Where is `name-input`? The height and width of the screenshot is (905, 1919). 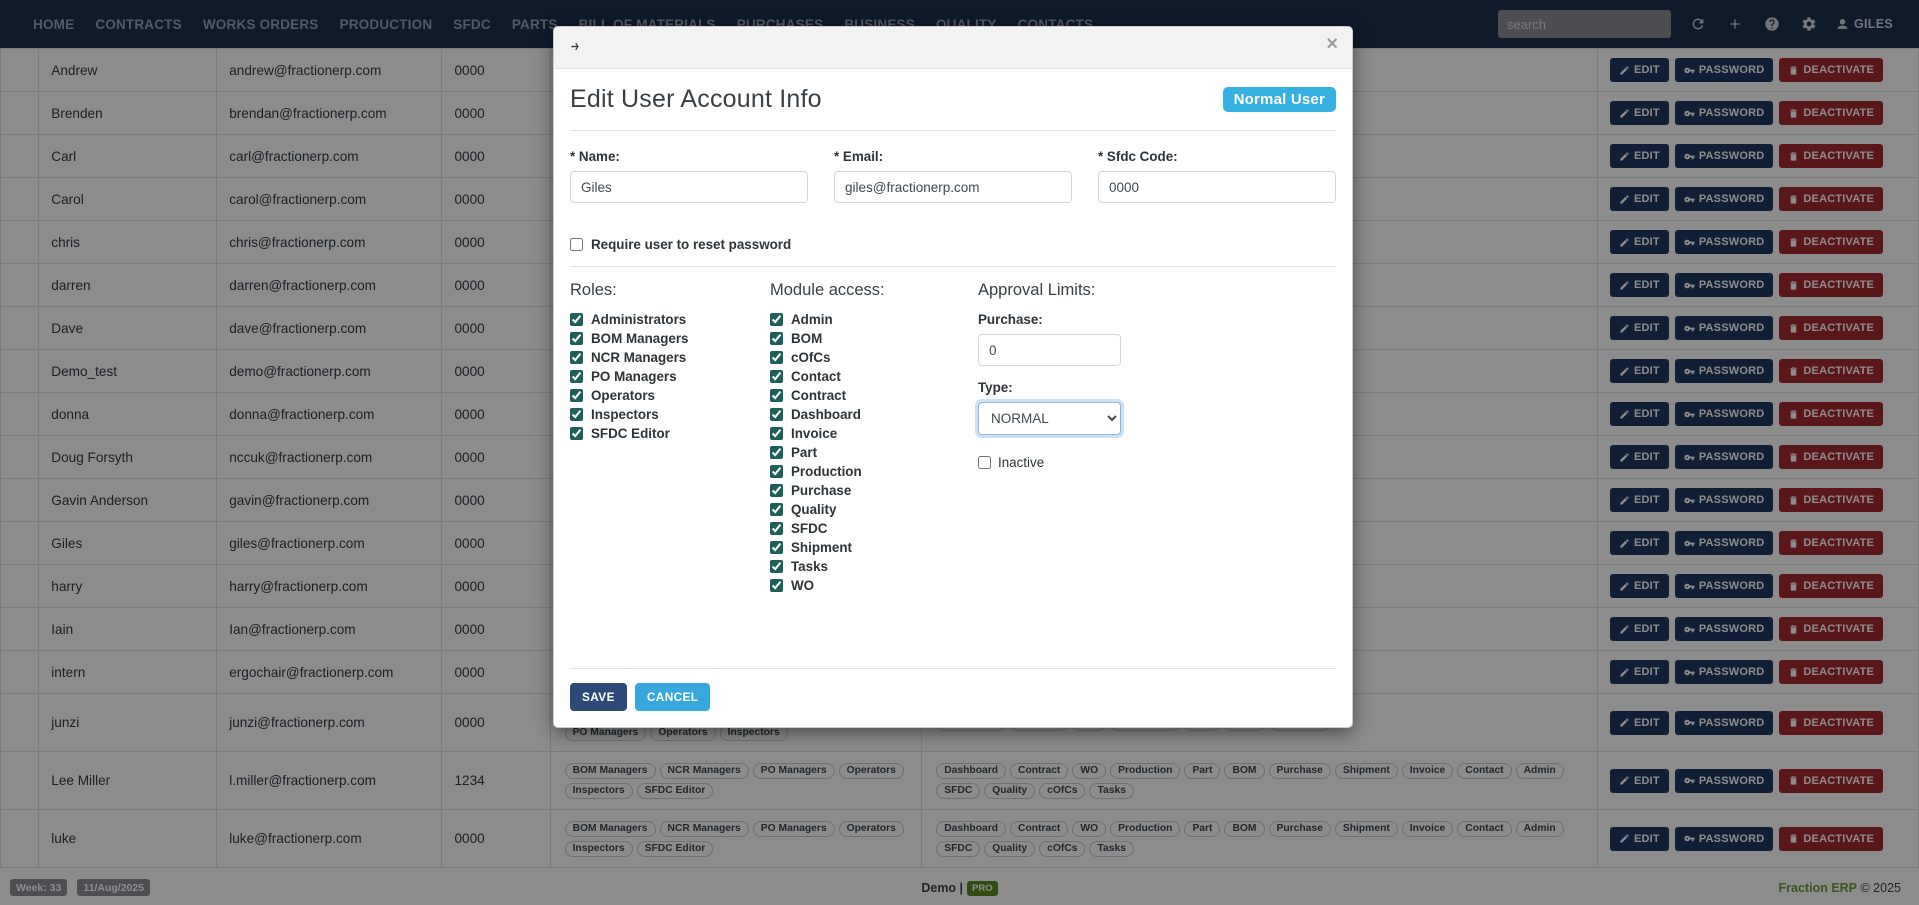 name-input is located at coordinates (689, 187).